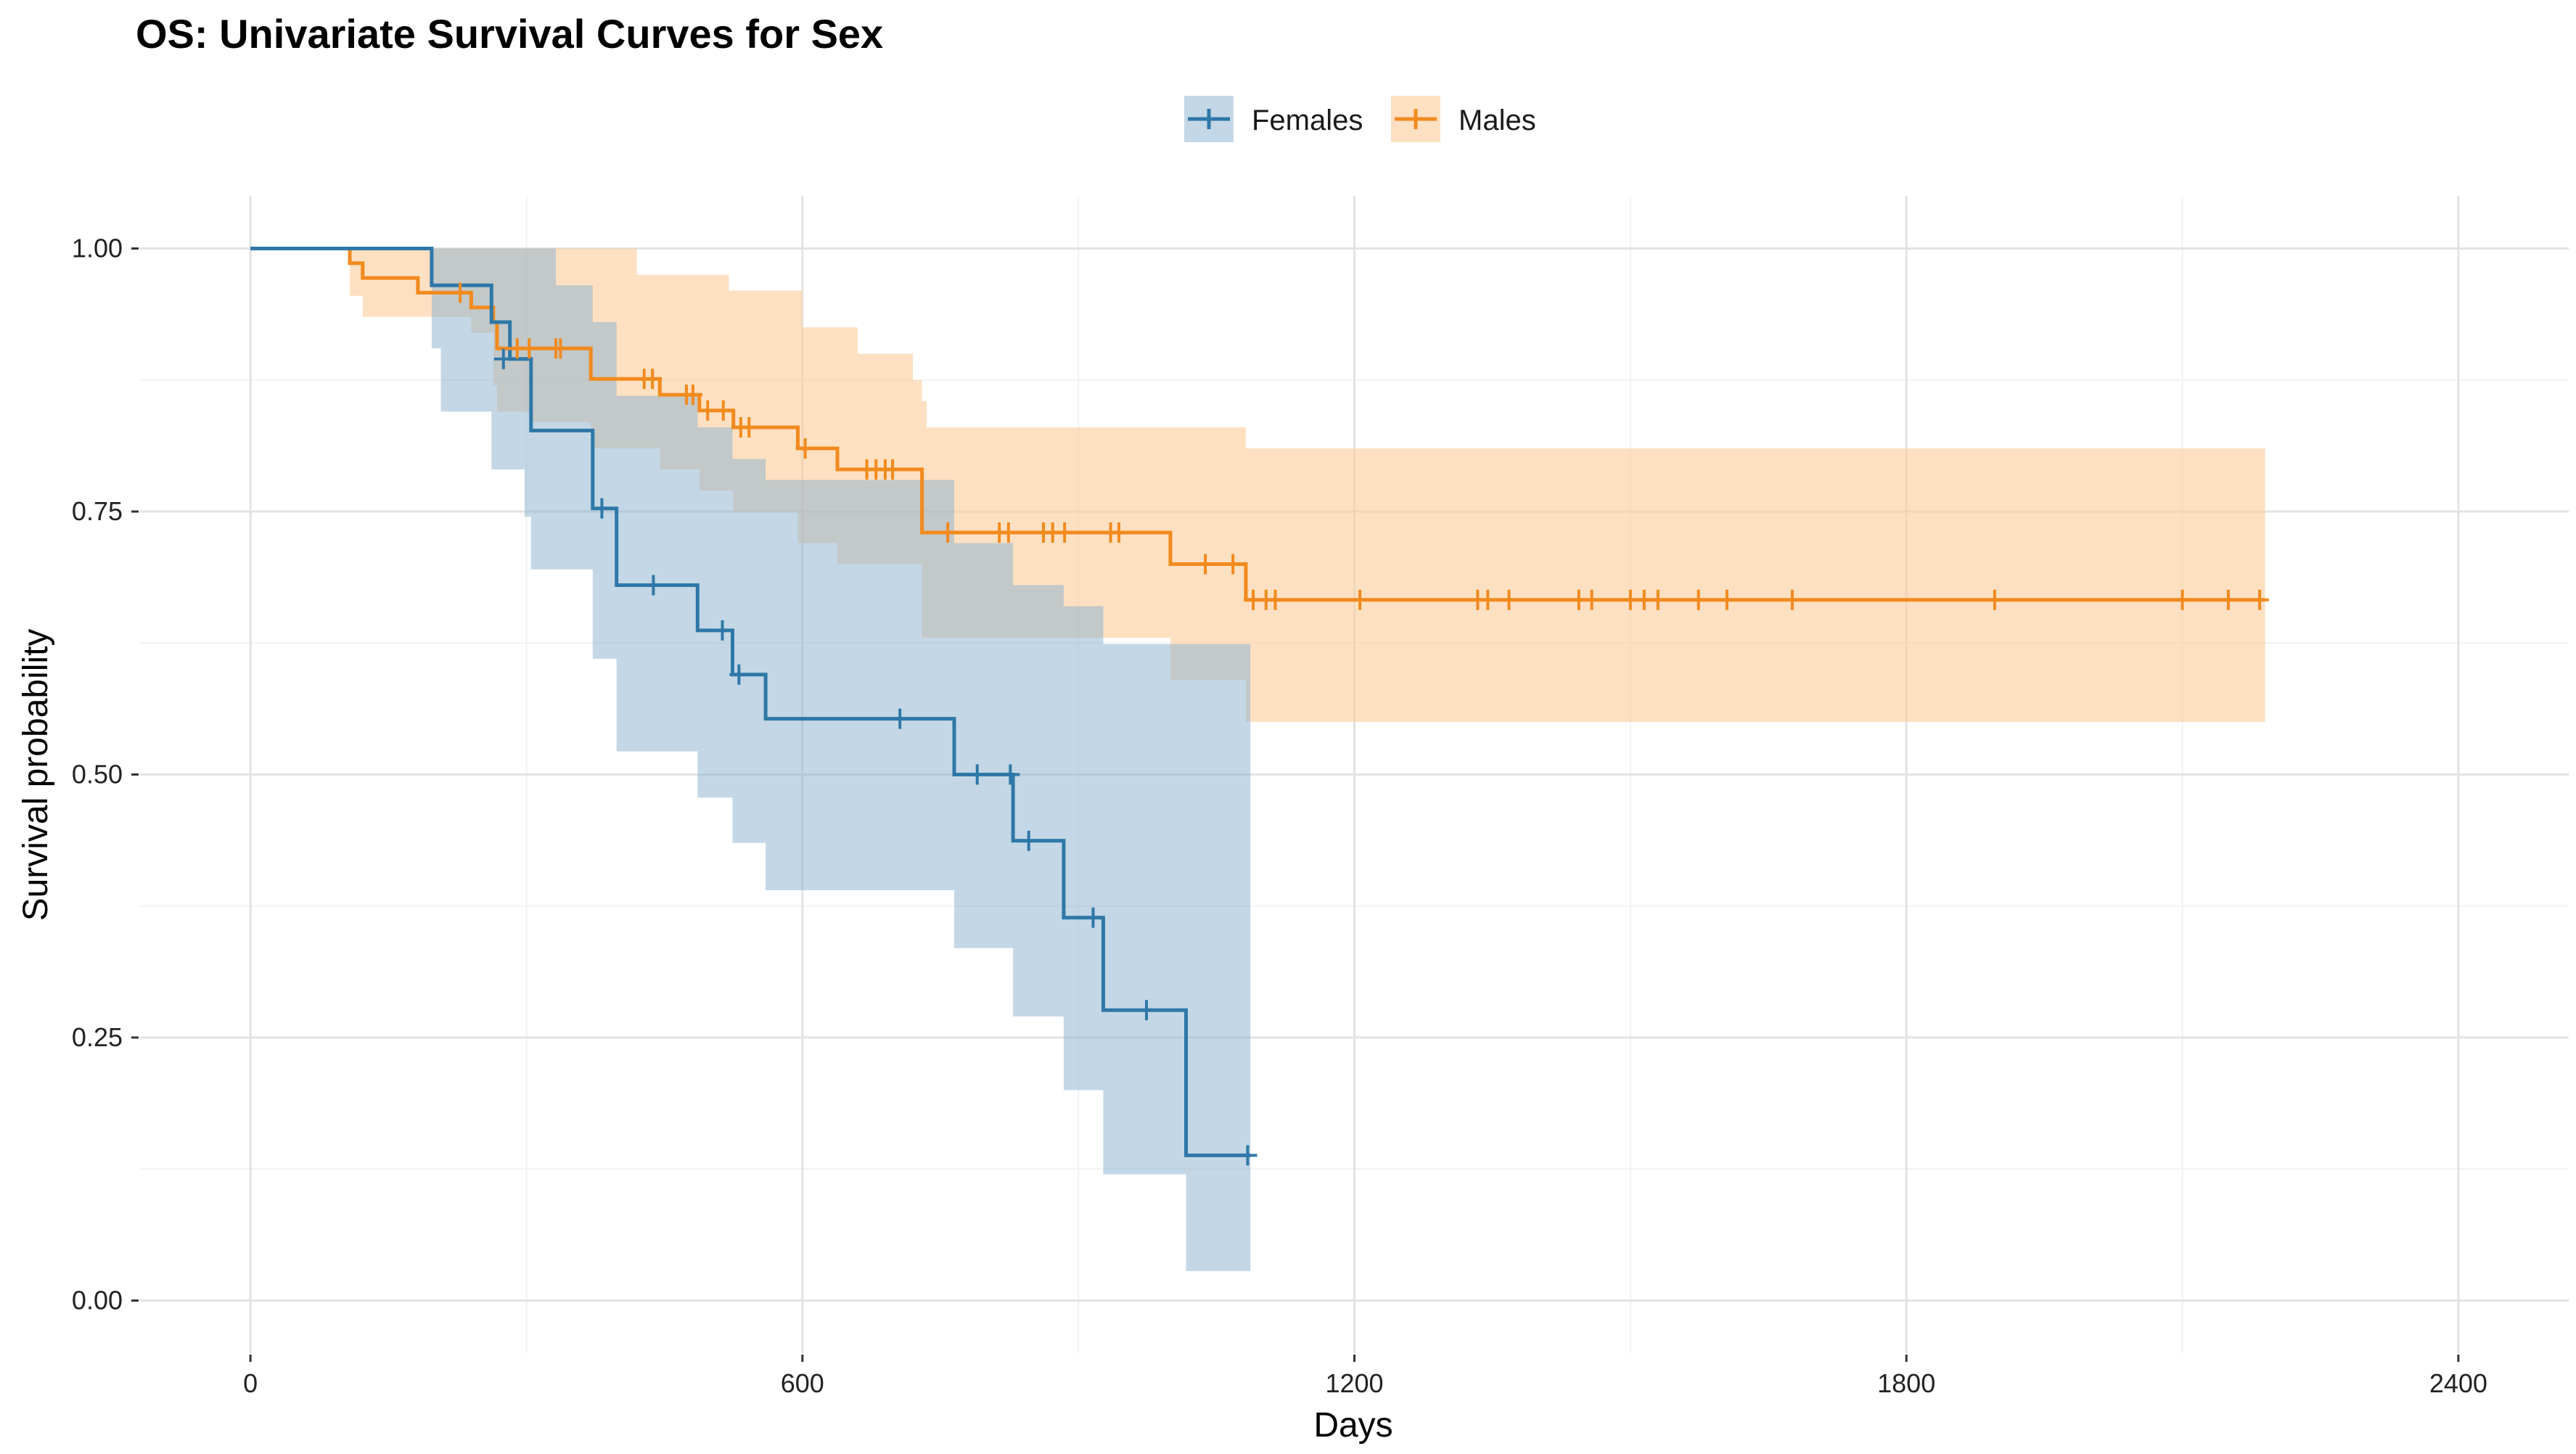 The height and width of the screenshot is (1454, 2576). Describe the element at coordinates (250, 1383) in the screenshot. I see `x-tick-label: 0` at that location.